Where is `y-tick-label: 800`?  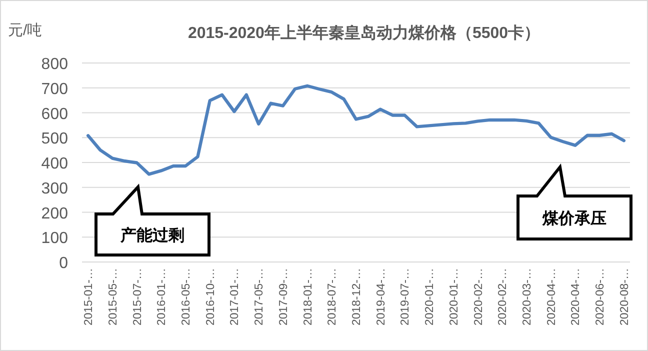
y-tick-label: 800 is located at coordinates (54, 64).